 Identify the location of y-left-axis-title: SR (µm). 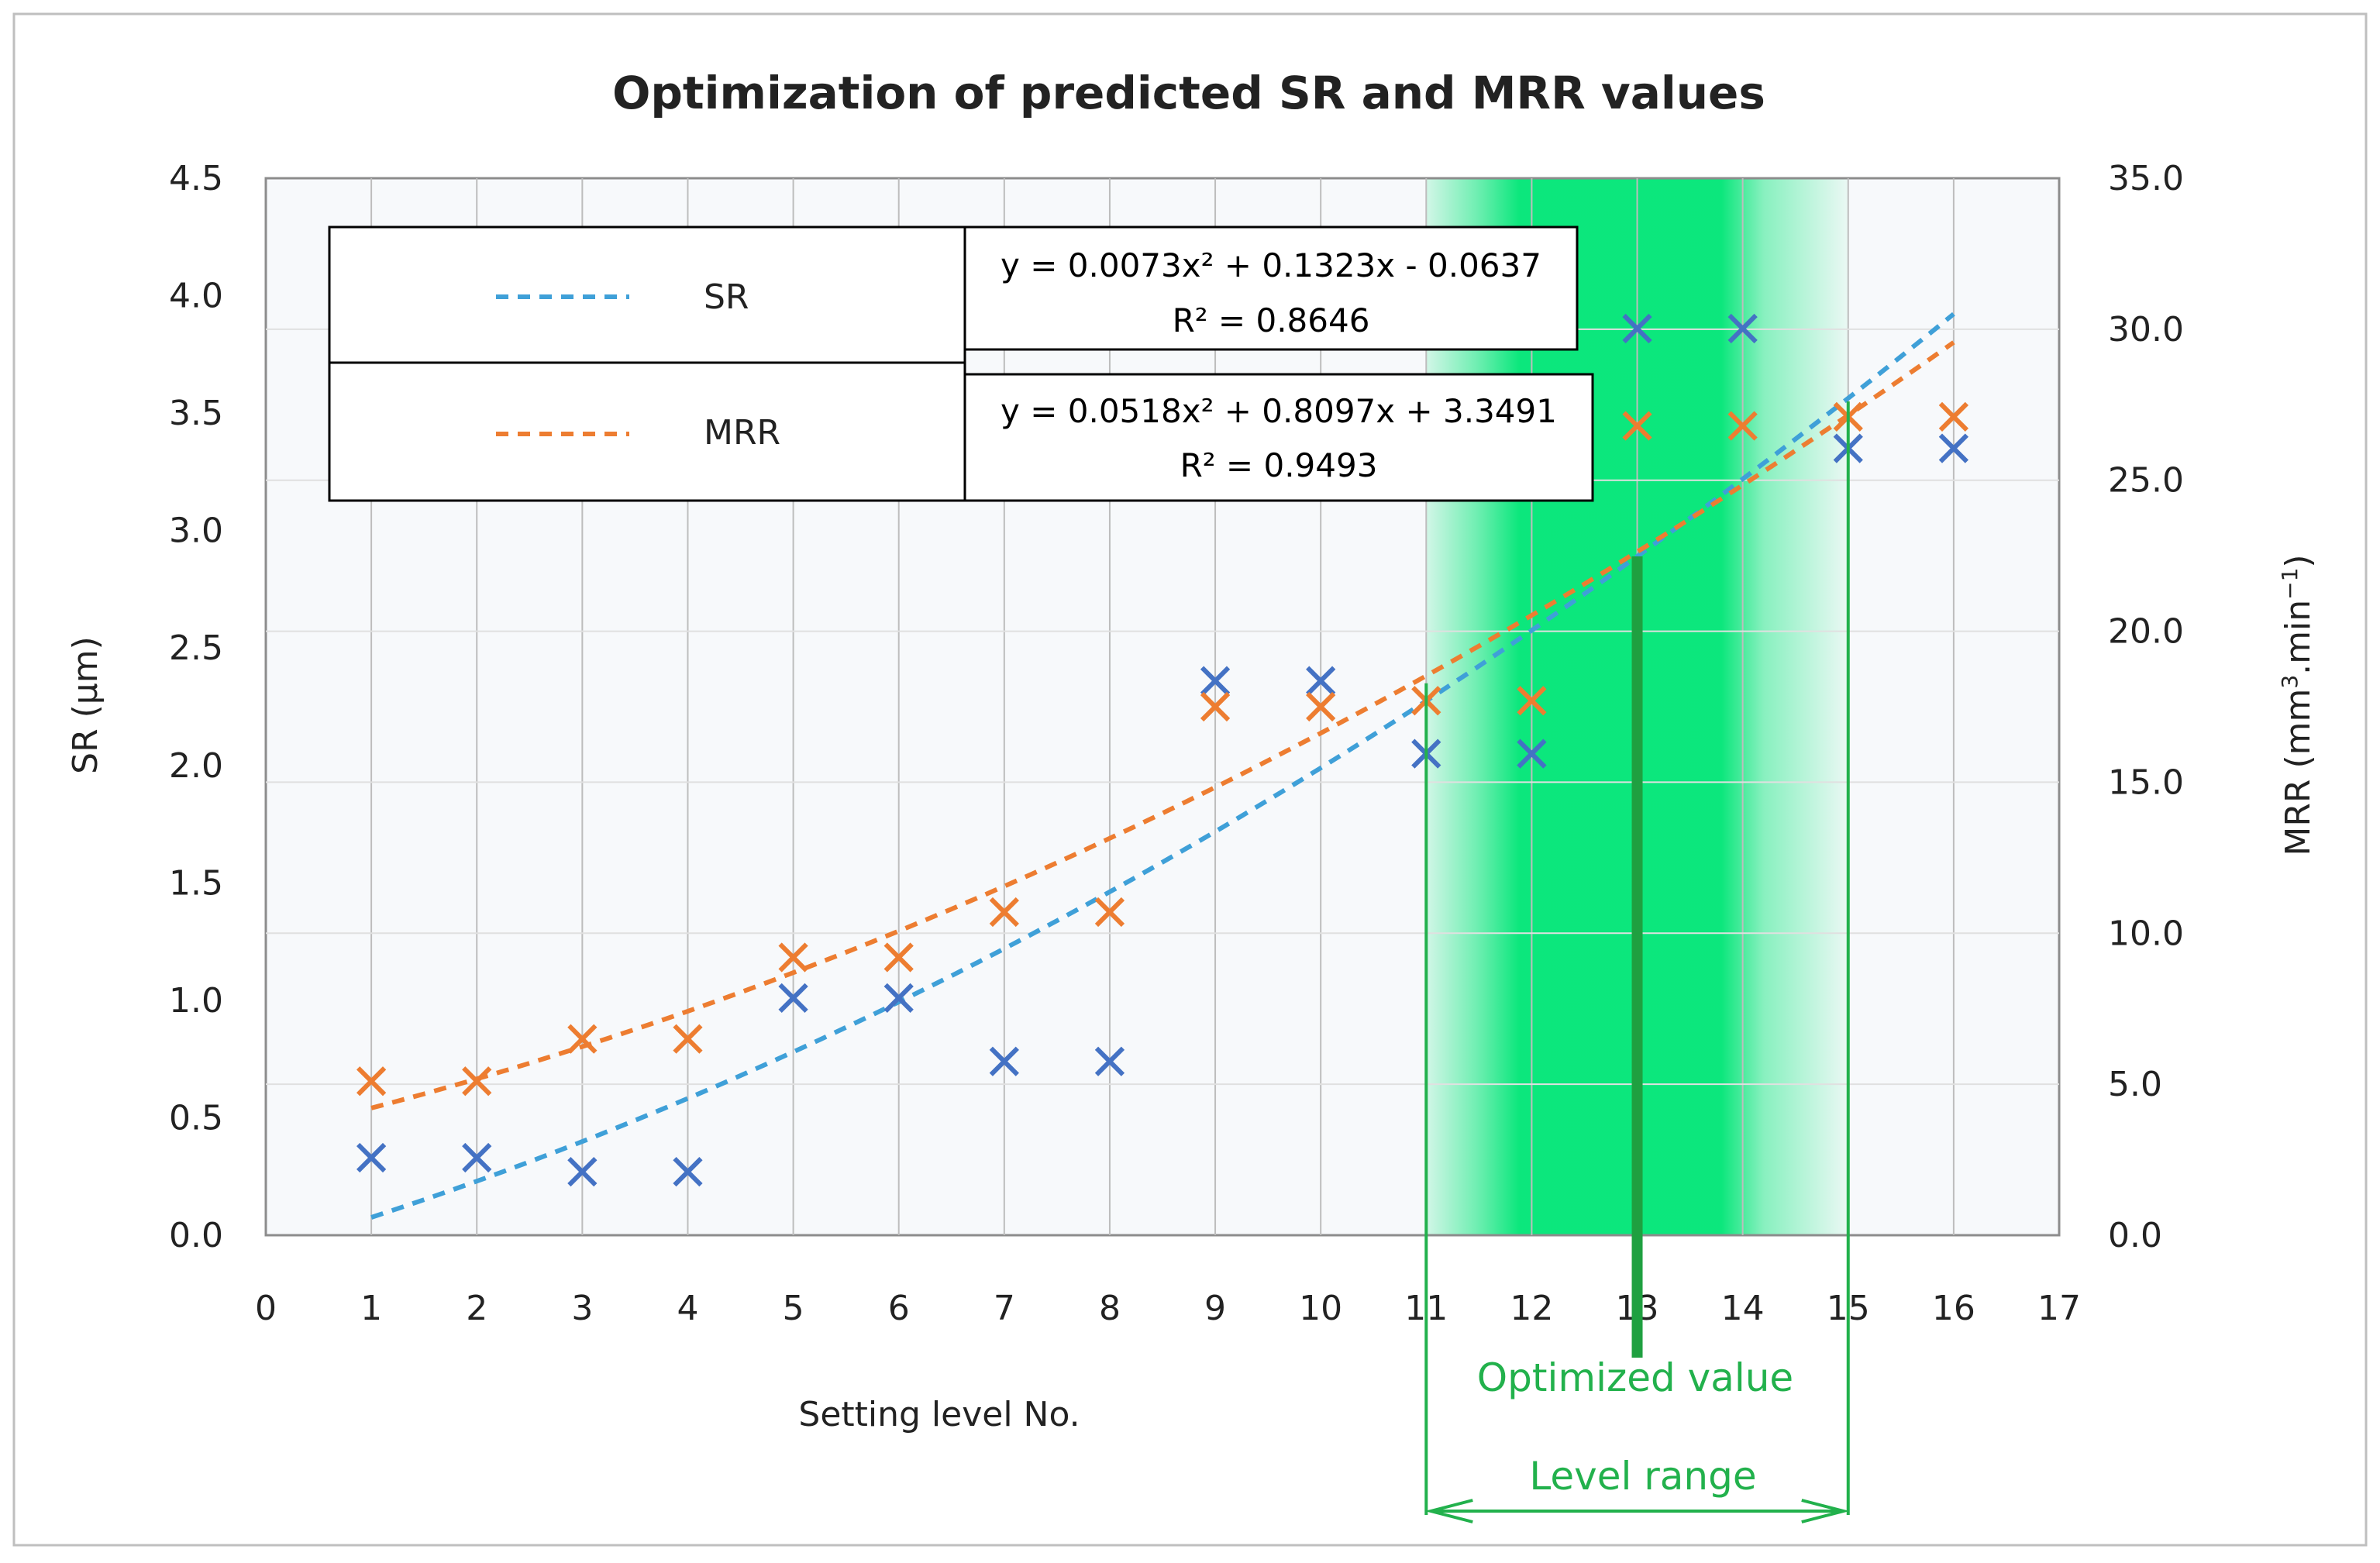
(85, 705).